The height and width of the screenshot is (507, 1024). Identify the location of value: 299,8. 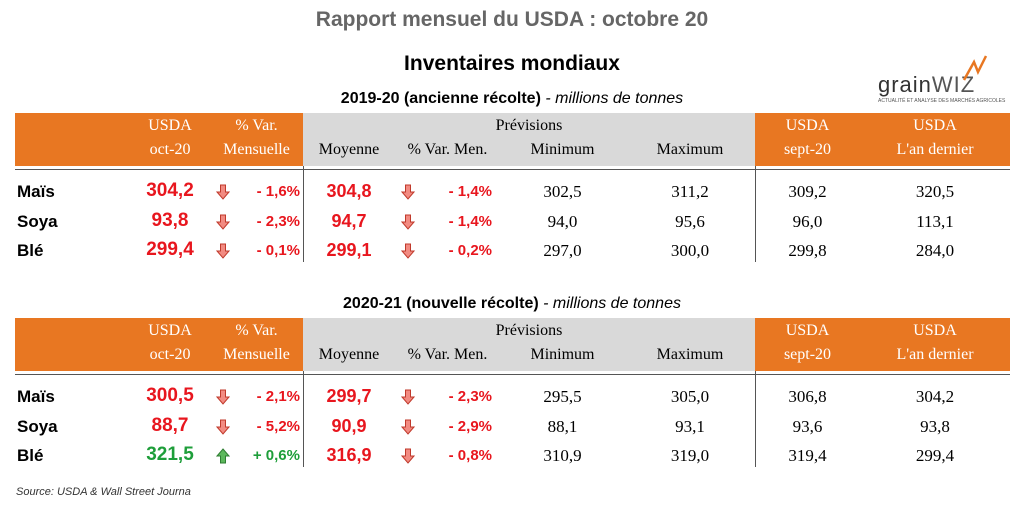
(807, 250).